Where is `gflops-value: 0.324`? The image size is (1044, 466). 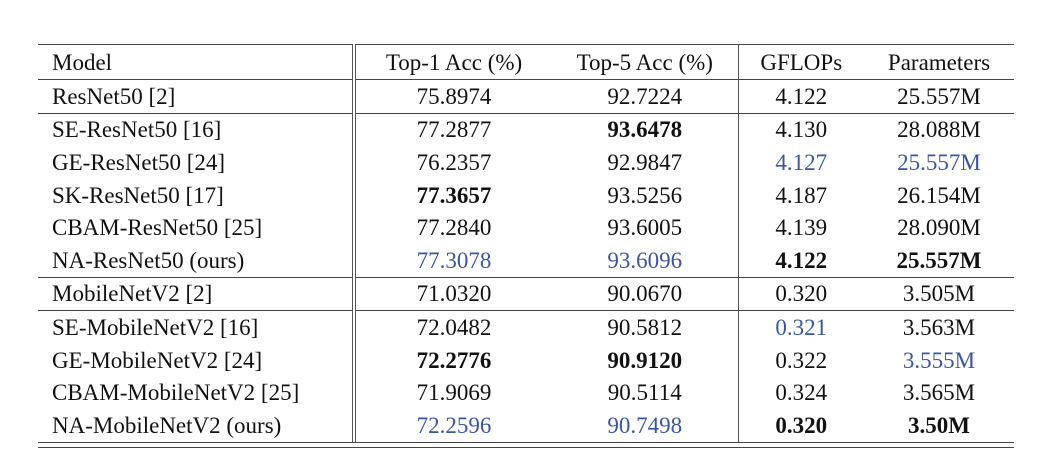
gflops-value: 0.324 is located at coordinates (800, 392).